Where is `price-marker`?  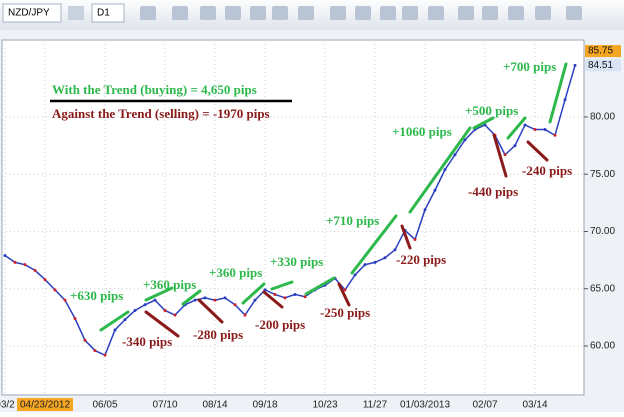 price-marker is located at coordinates (603, 65).